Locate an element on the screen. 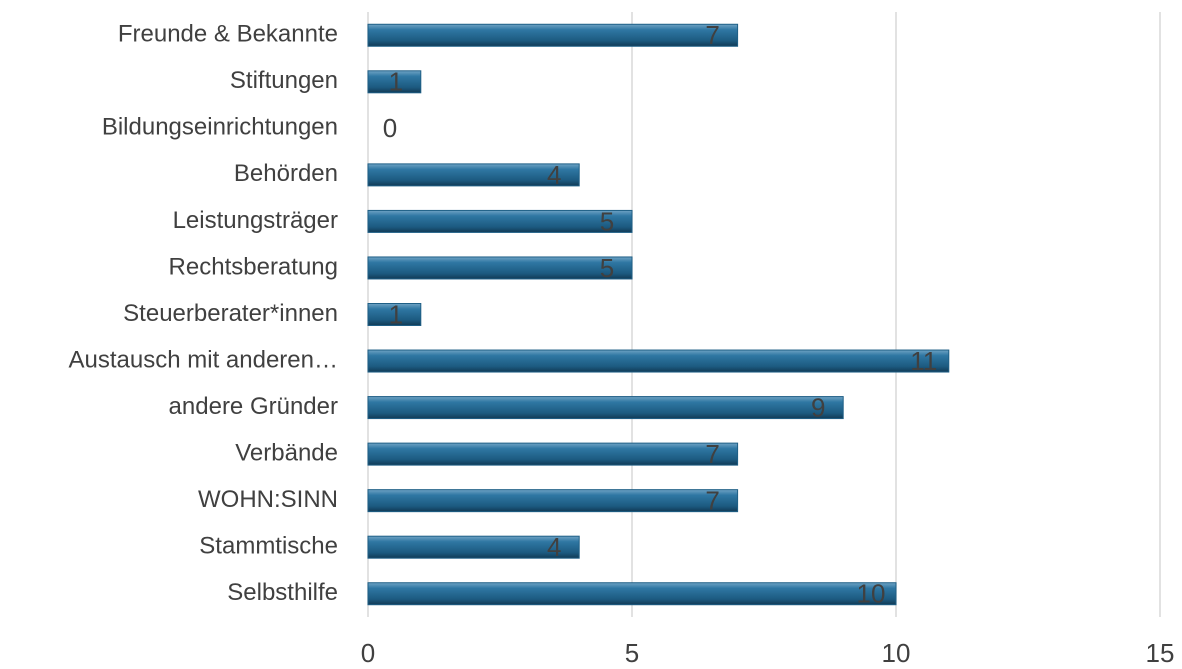 The image size is (1182, 669). y-tick-label: Selbsthilfe is located at coordinates (282, 592).